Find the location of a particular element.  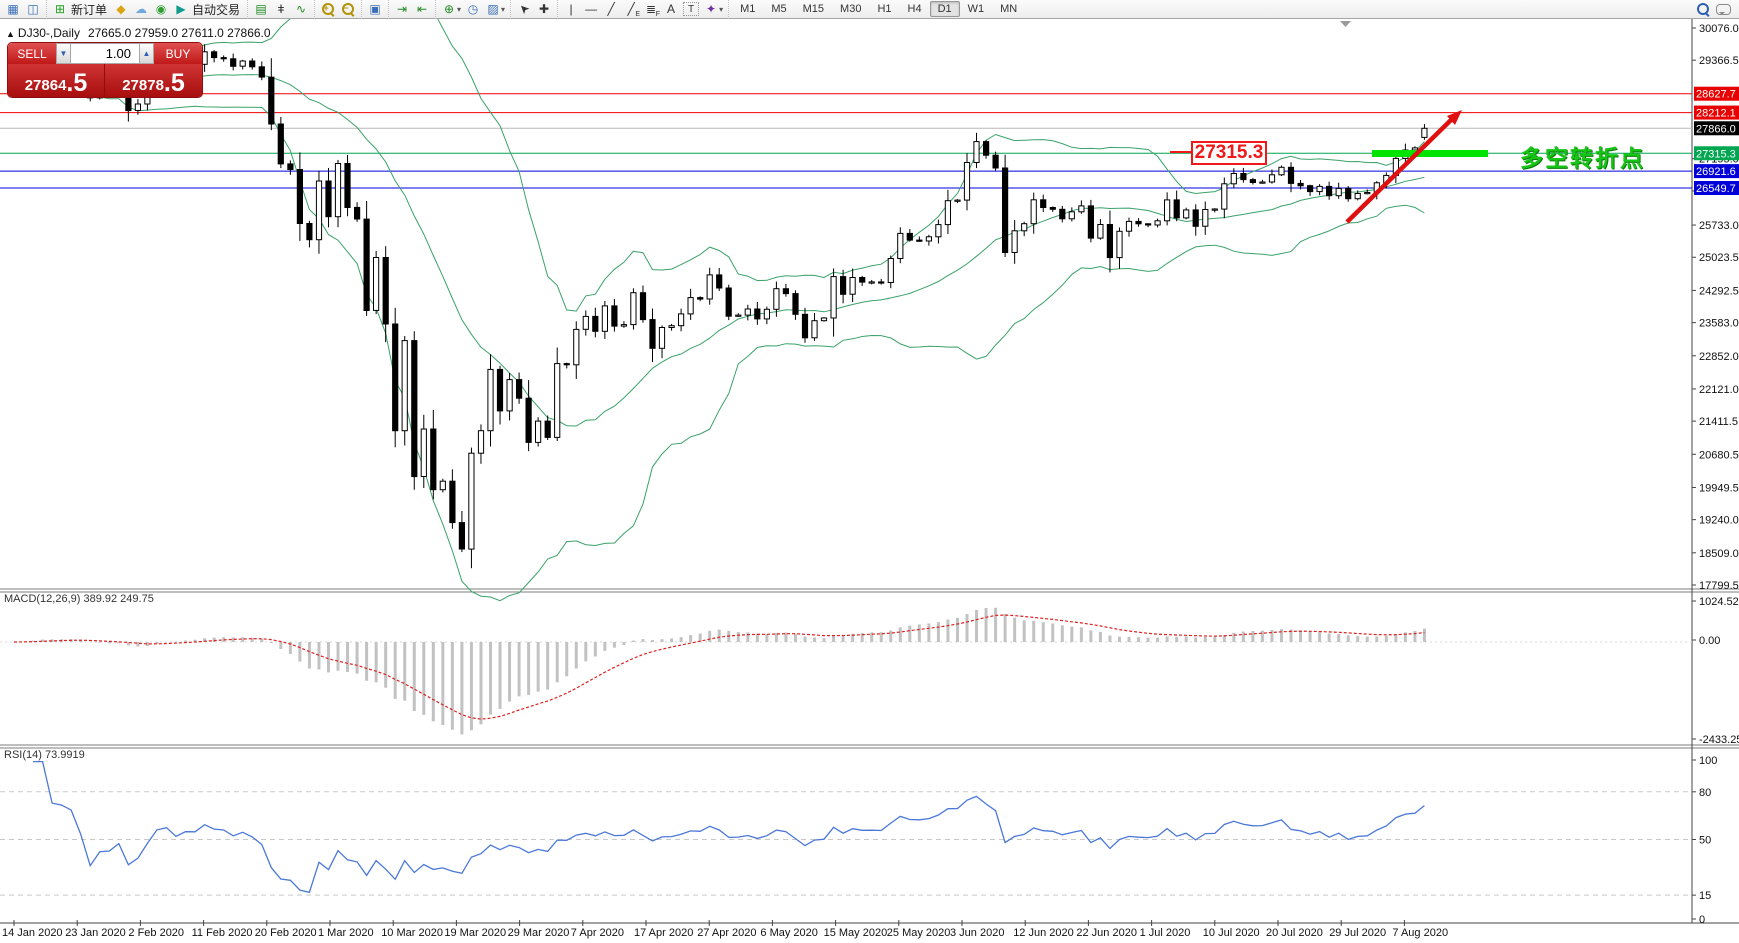

sell-price-pips: .5 is located at coordinates (77, 82).